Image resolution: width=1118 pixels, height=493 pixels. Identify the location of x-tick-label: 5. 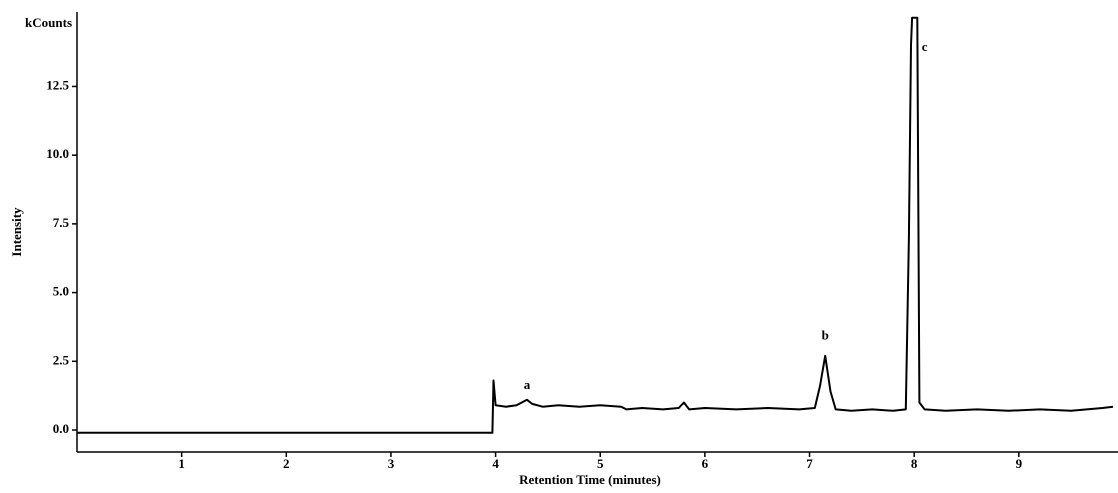
(600, 463).